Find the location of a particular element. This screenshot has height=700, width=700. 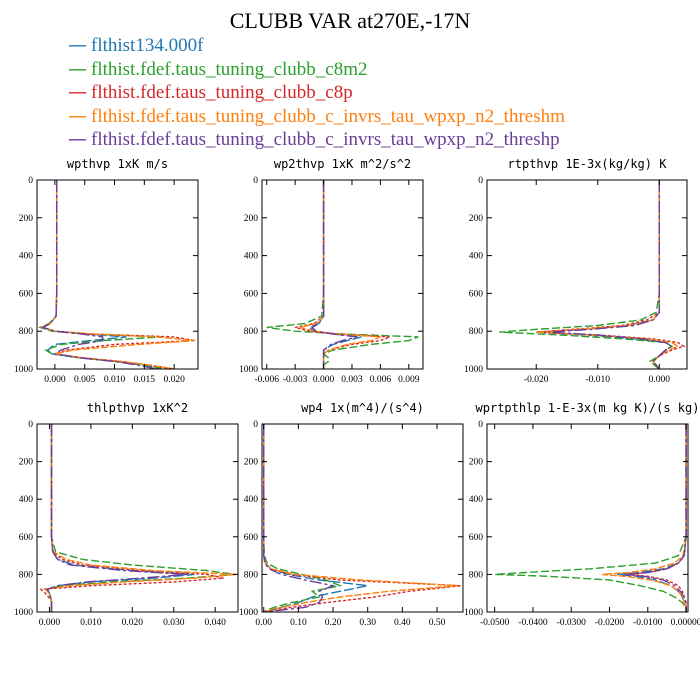

x-tick-label: -0.010 is located at coordinates (597, 380).